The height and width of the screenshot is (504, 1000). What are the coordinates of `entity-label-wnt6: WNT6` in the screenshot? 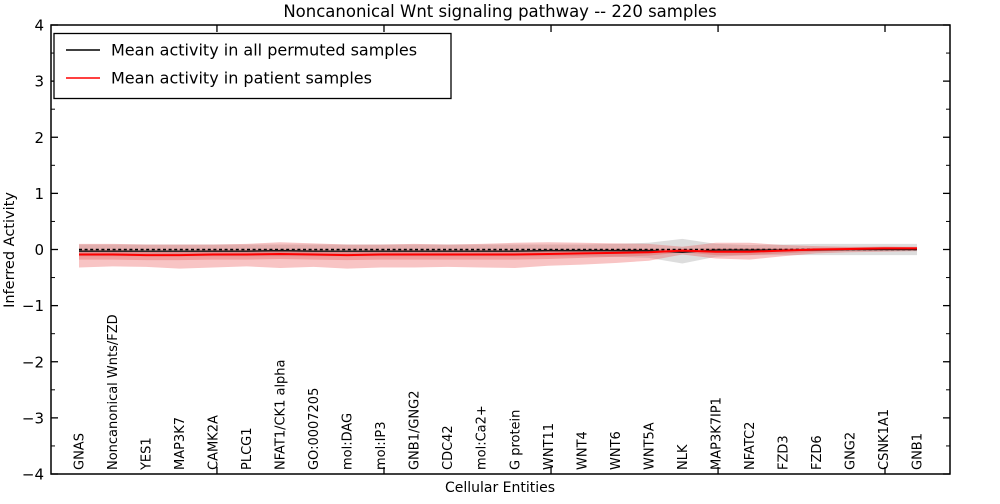 It's located at (616, 450).